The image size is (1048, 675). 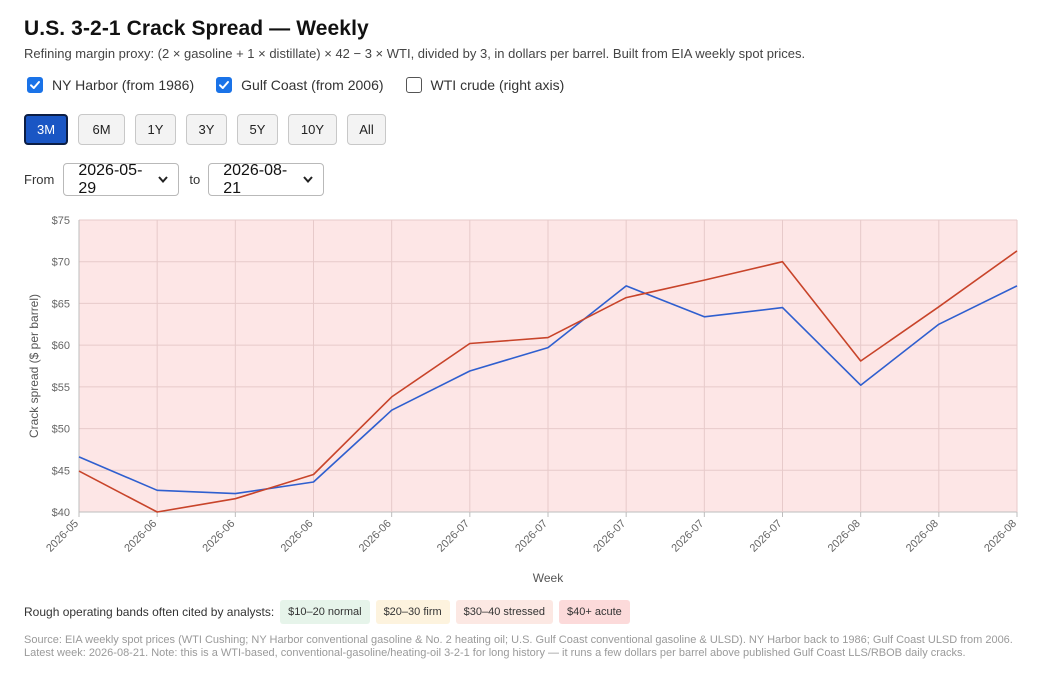 I want to click on from-label: From, so click(x=39, y=179).